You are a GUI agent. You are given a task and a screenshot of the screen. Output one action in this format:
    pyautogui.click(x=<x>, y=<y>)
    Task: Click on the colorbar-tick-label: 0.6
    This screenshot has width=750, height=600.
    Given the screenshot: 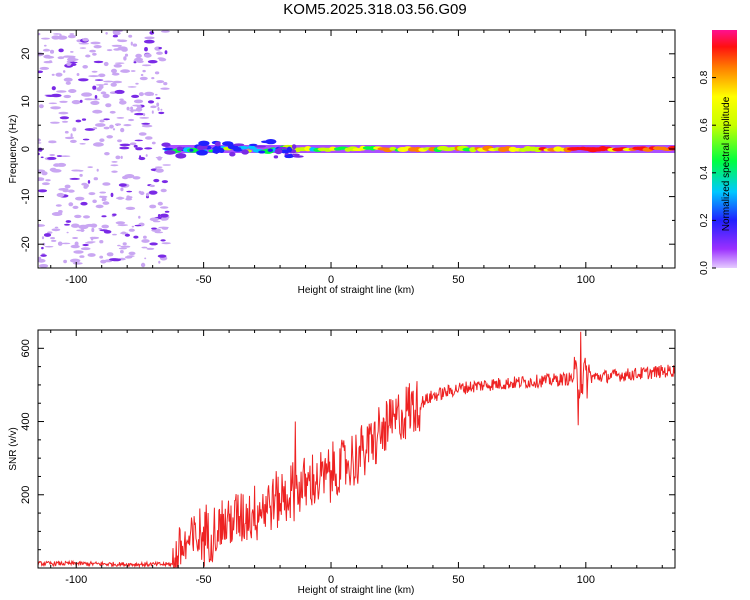 What is the action you would take?
    pyautogui.click(x=704, y=125)
    